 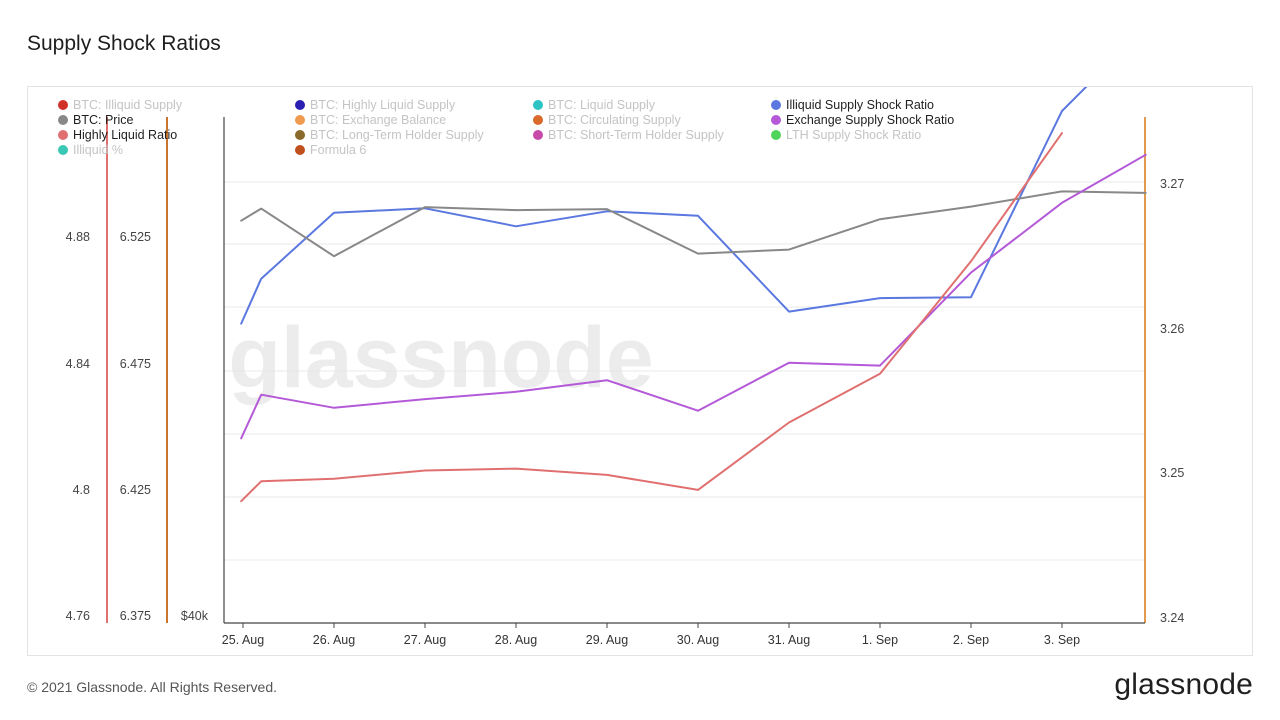 I want to click on legend-item: BTC: Exchange Balance, so click(x=370, y=120).